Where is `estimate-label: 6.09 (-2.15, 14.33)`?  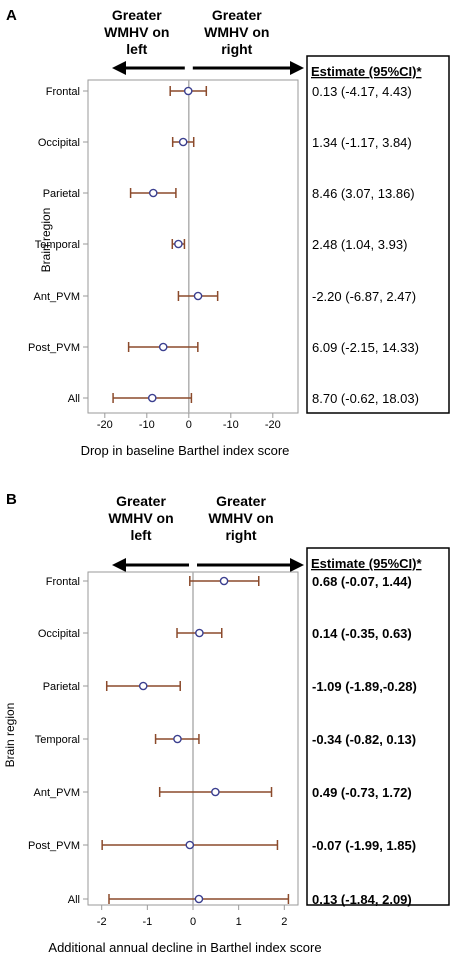
estimate-label: 6.09 (-2.15, 14.33) is located at coordinates (365, 347).